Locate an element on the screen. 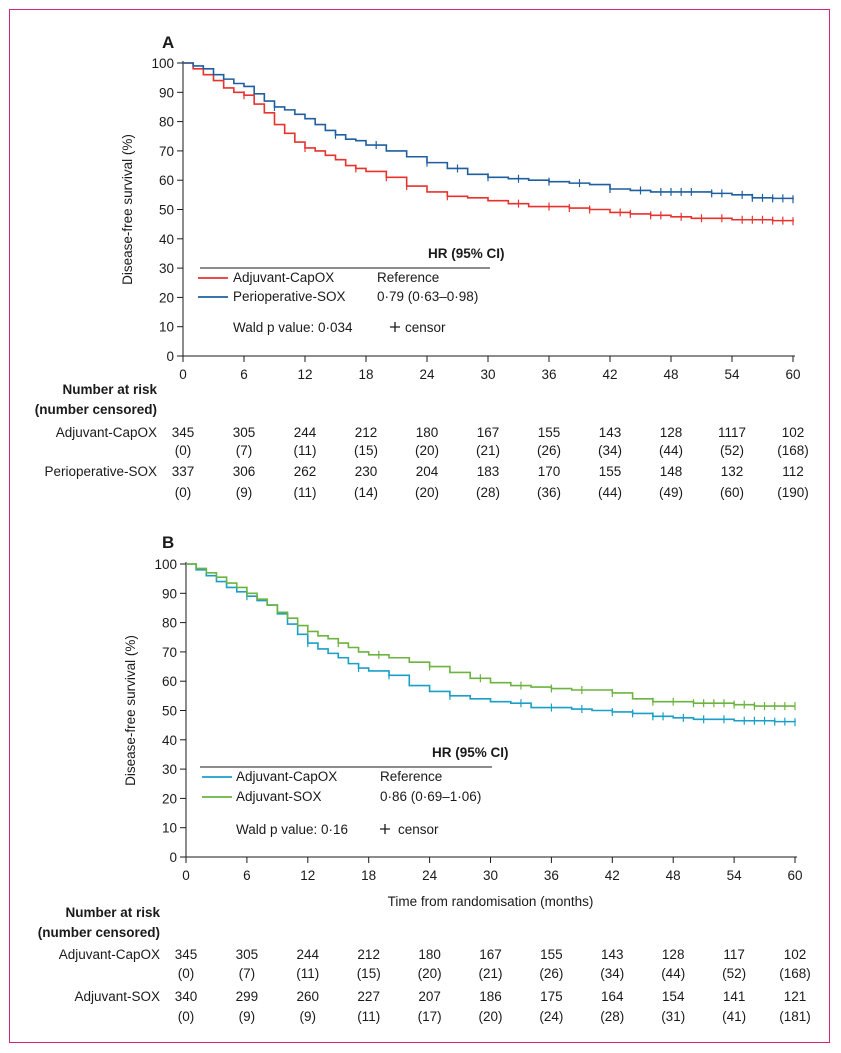 The image size is (841, 1053). panel-b-legend-label-2: Adjuvant-SOX is located at coordinates (279, 796).